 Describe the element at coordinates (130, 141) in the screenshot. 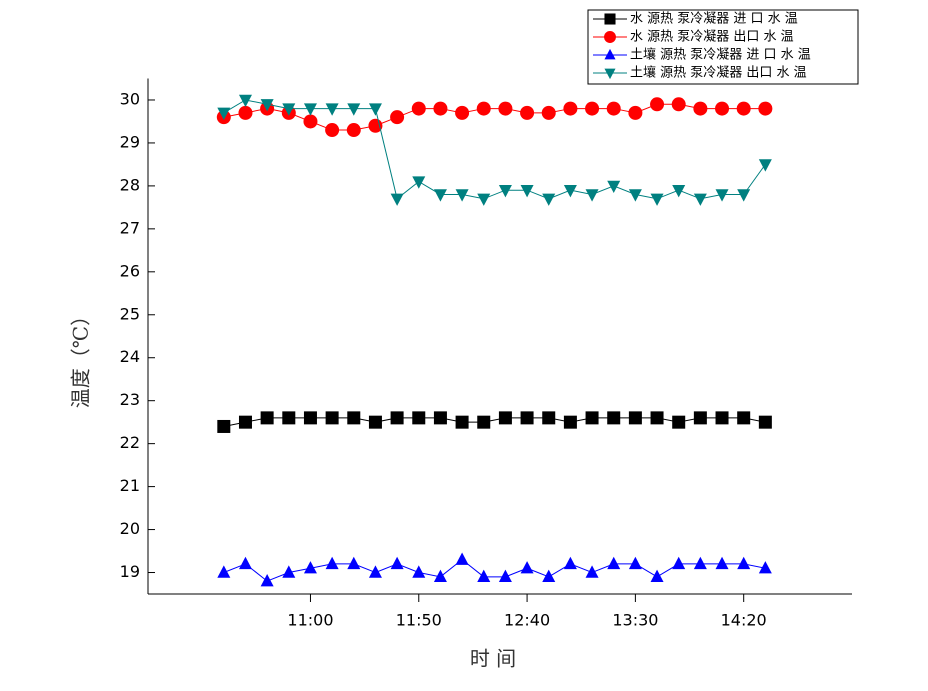

I see `y-tick-label: 29` at that location.